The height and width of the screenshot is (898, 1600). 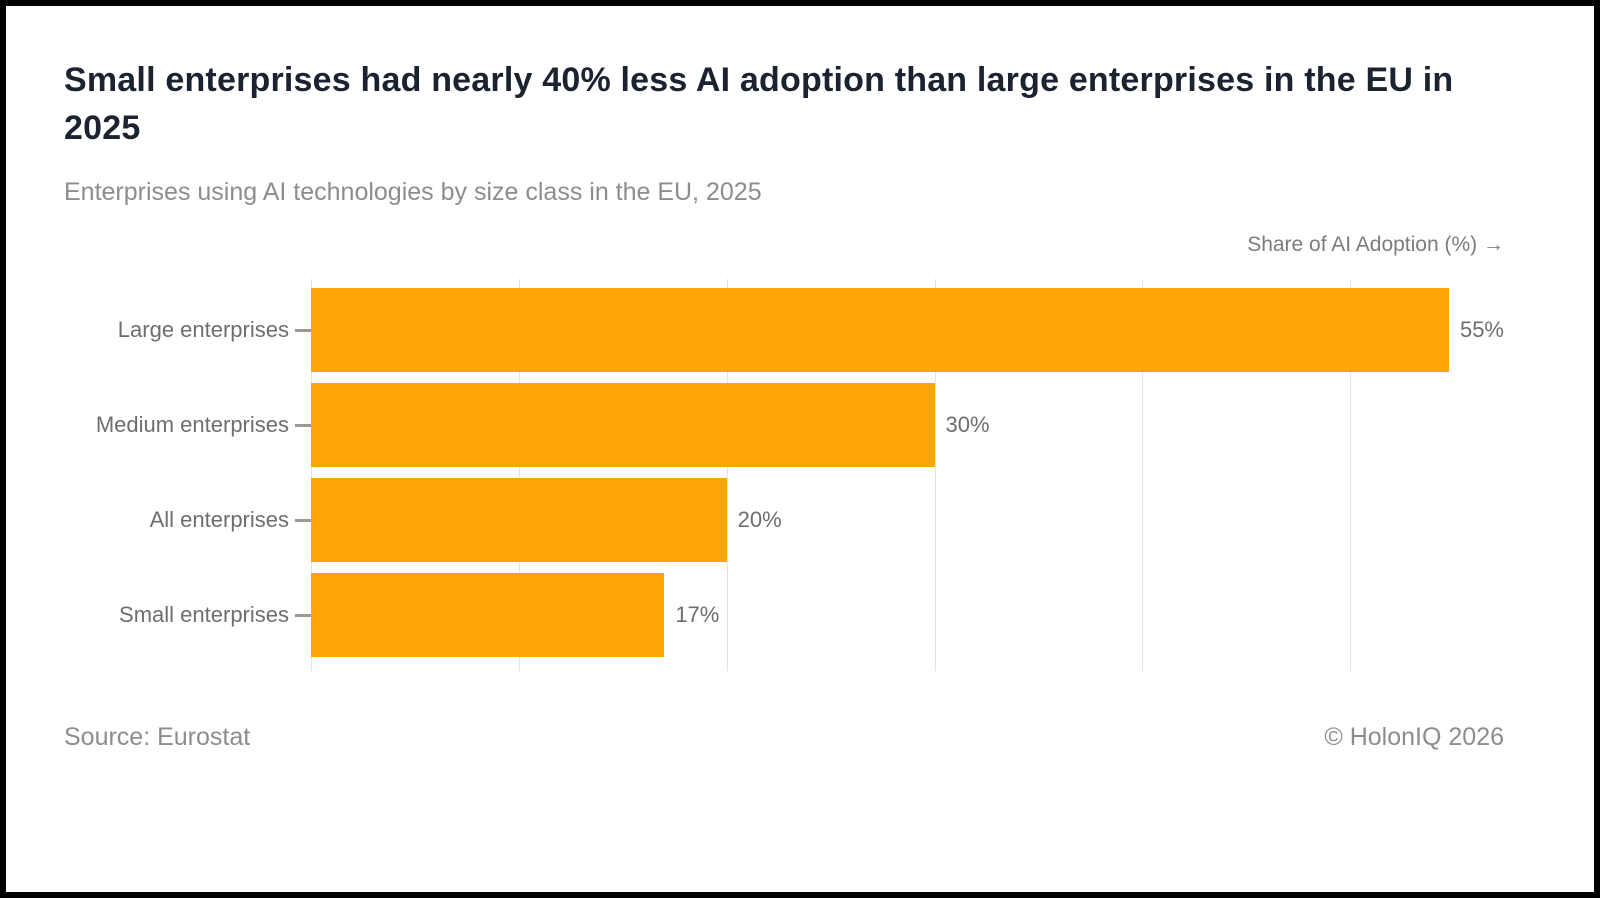 I want to click on attribution-text: © HolonIQ 2026, so click(x=1414, y=737).